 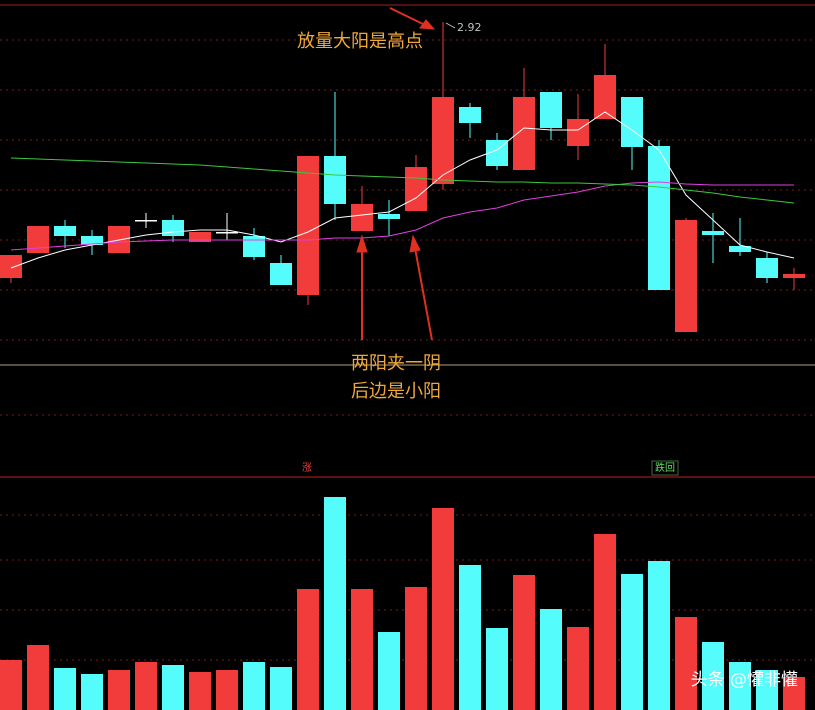 What do you see at coordinates (396, 363) in the screenshot?
I see `annotation: 两阳夹一阴` at bounding box center [396, 363].